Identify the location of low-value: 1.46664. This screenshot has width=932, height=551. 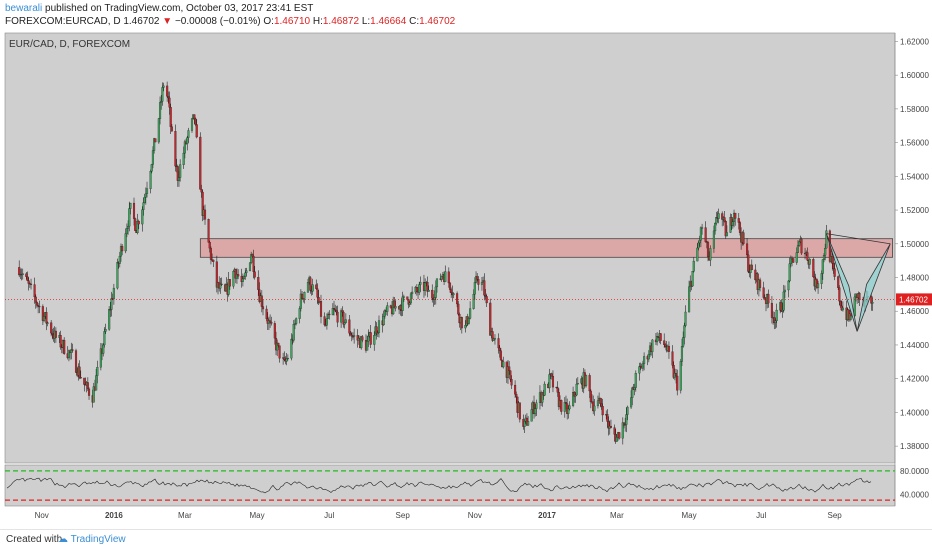
(388, 21).